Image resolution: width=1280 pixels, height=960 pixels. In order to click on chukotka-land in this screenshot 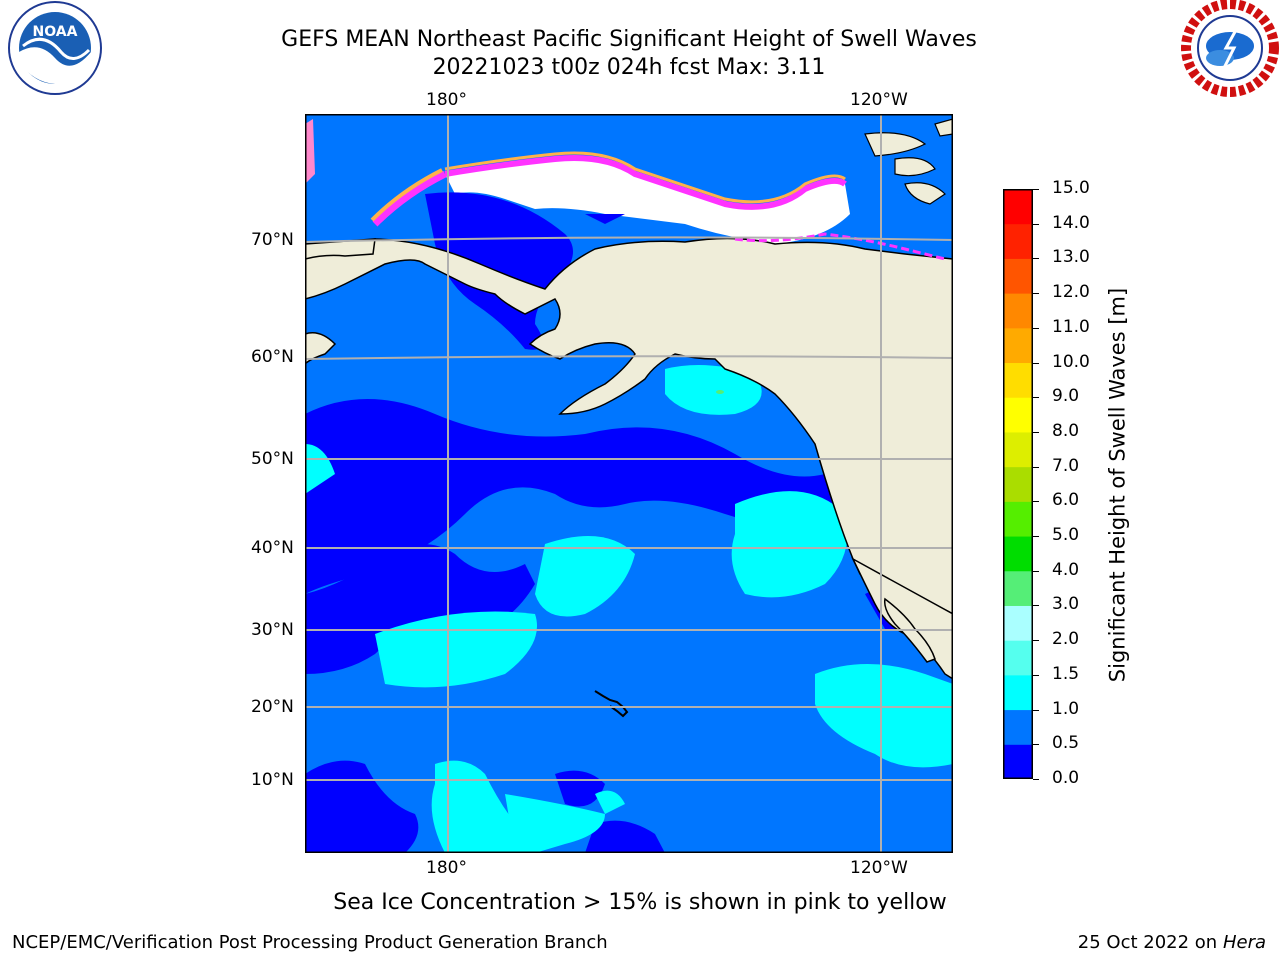, I will do `click(340, 249)`.